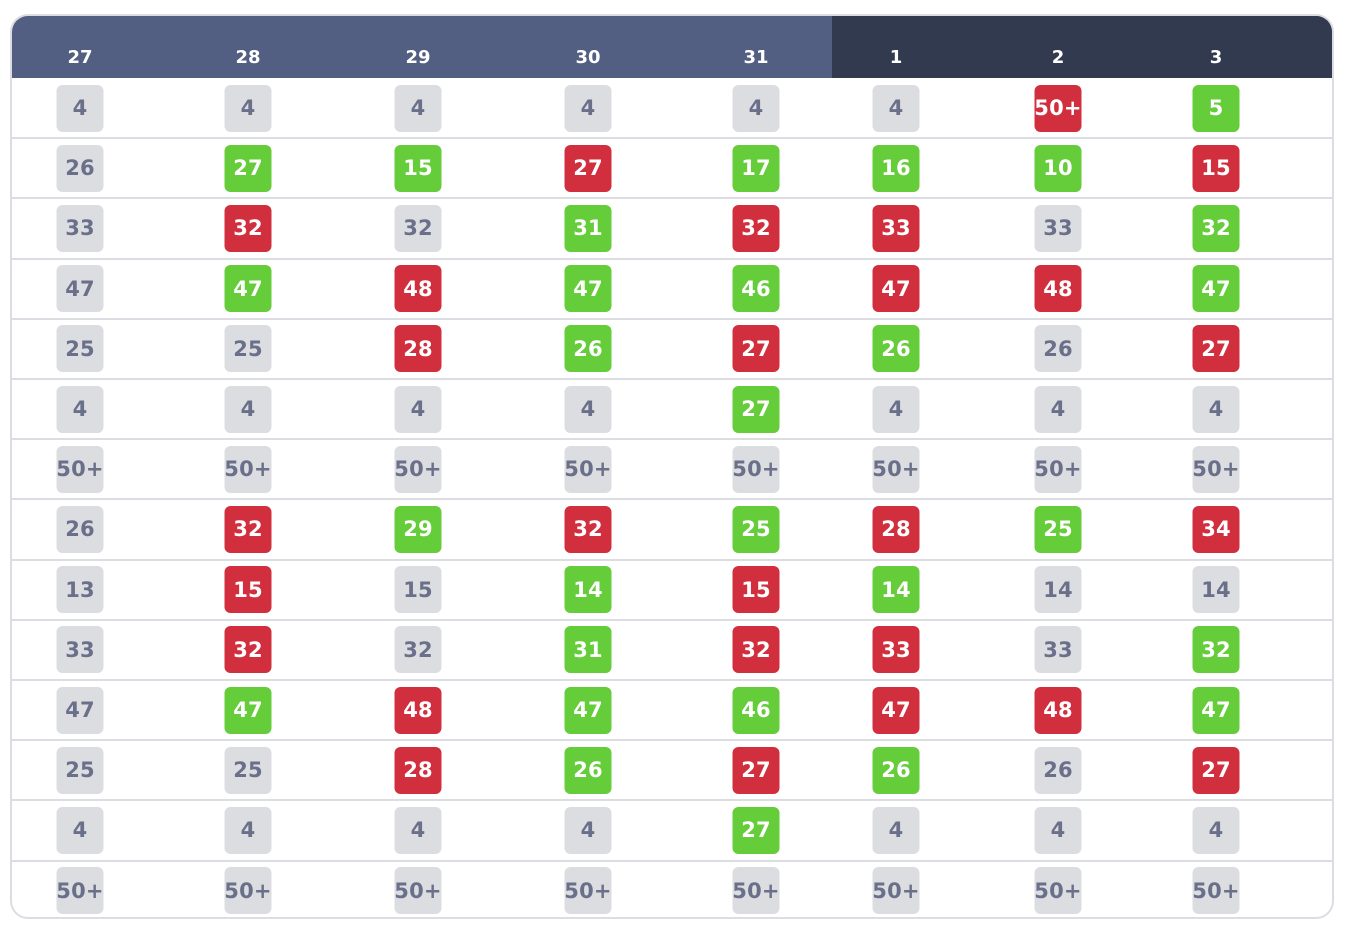  I want to click on rank-cell: 13, so click(80, 590).